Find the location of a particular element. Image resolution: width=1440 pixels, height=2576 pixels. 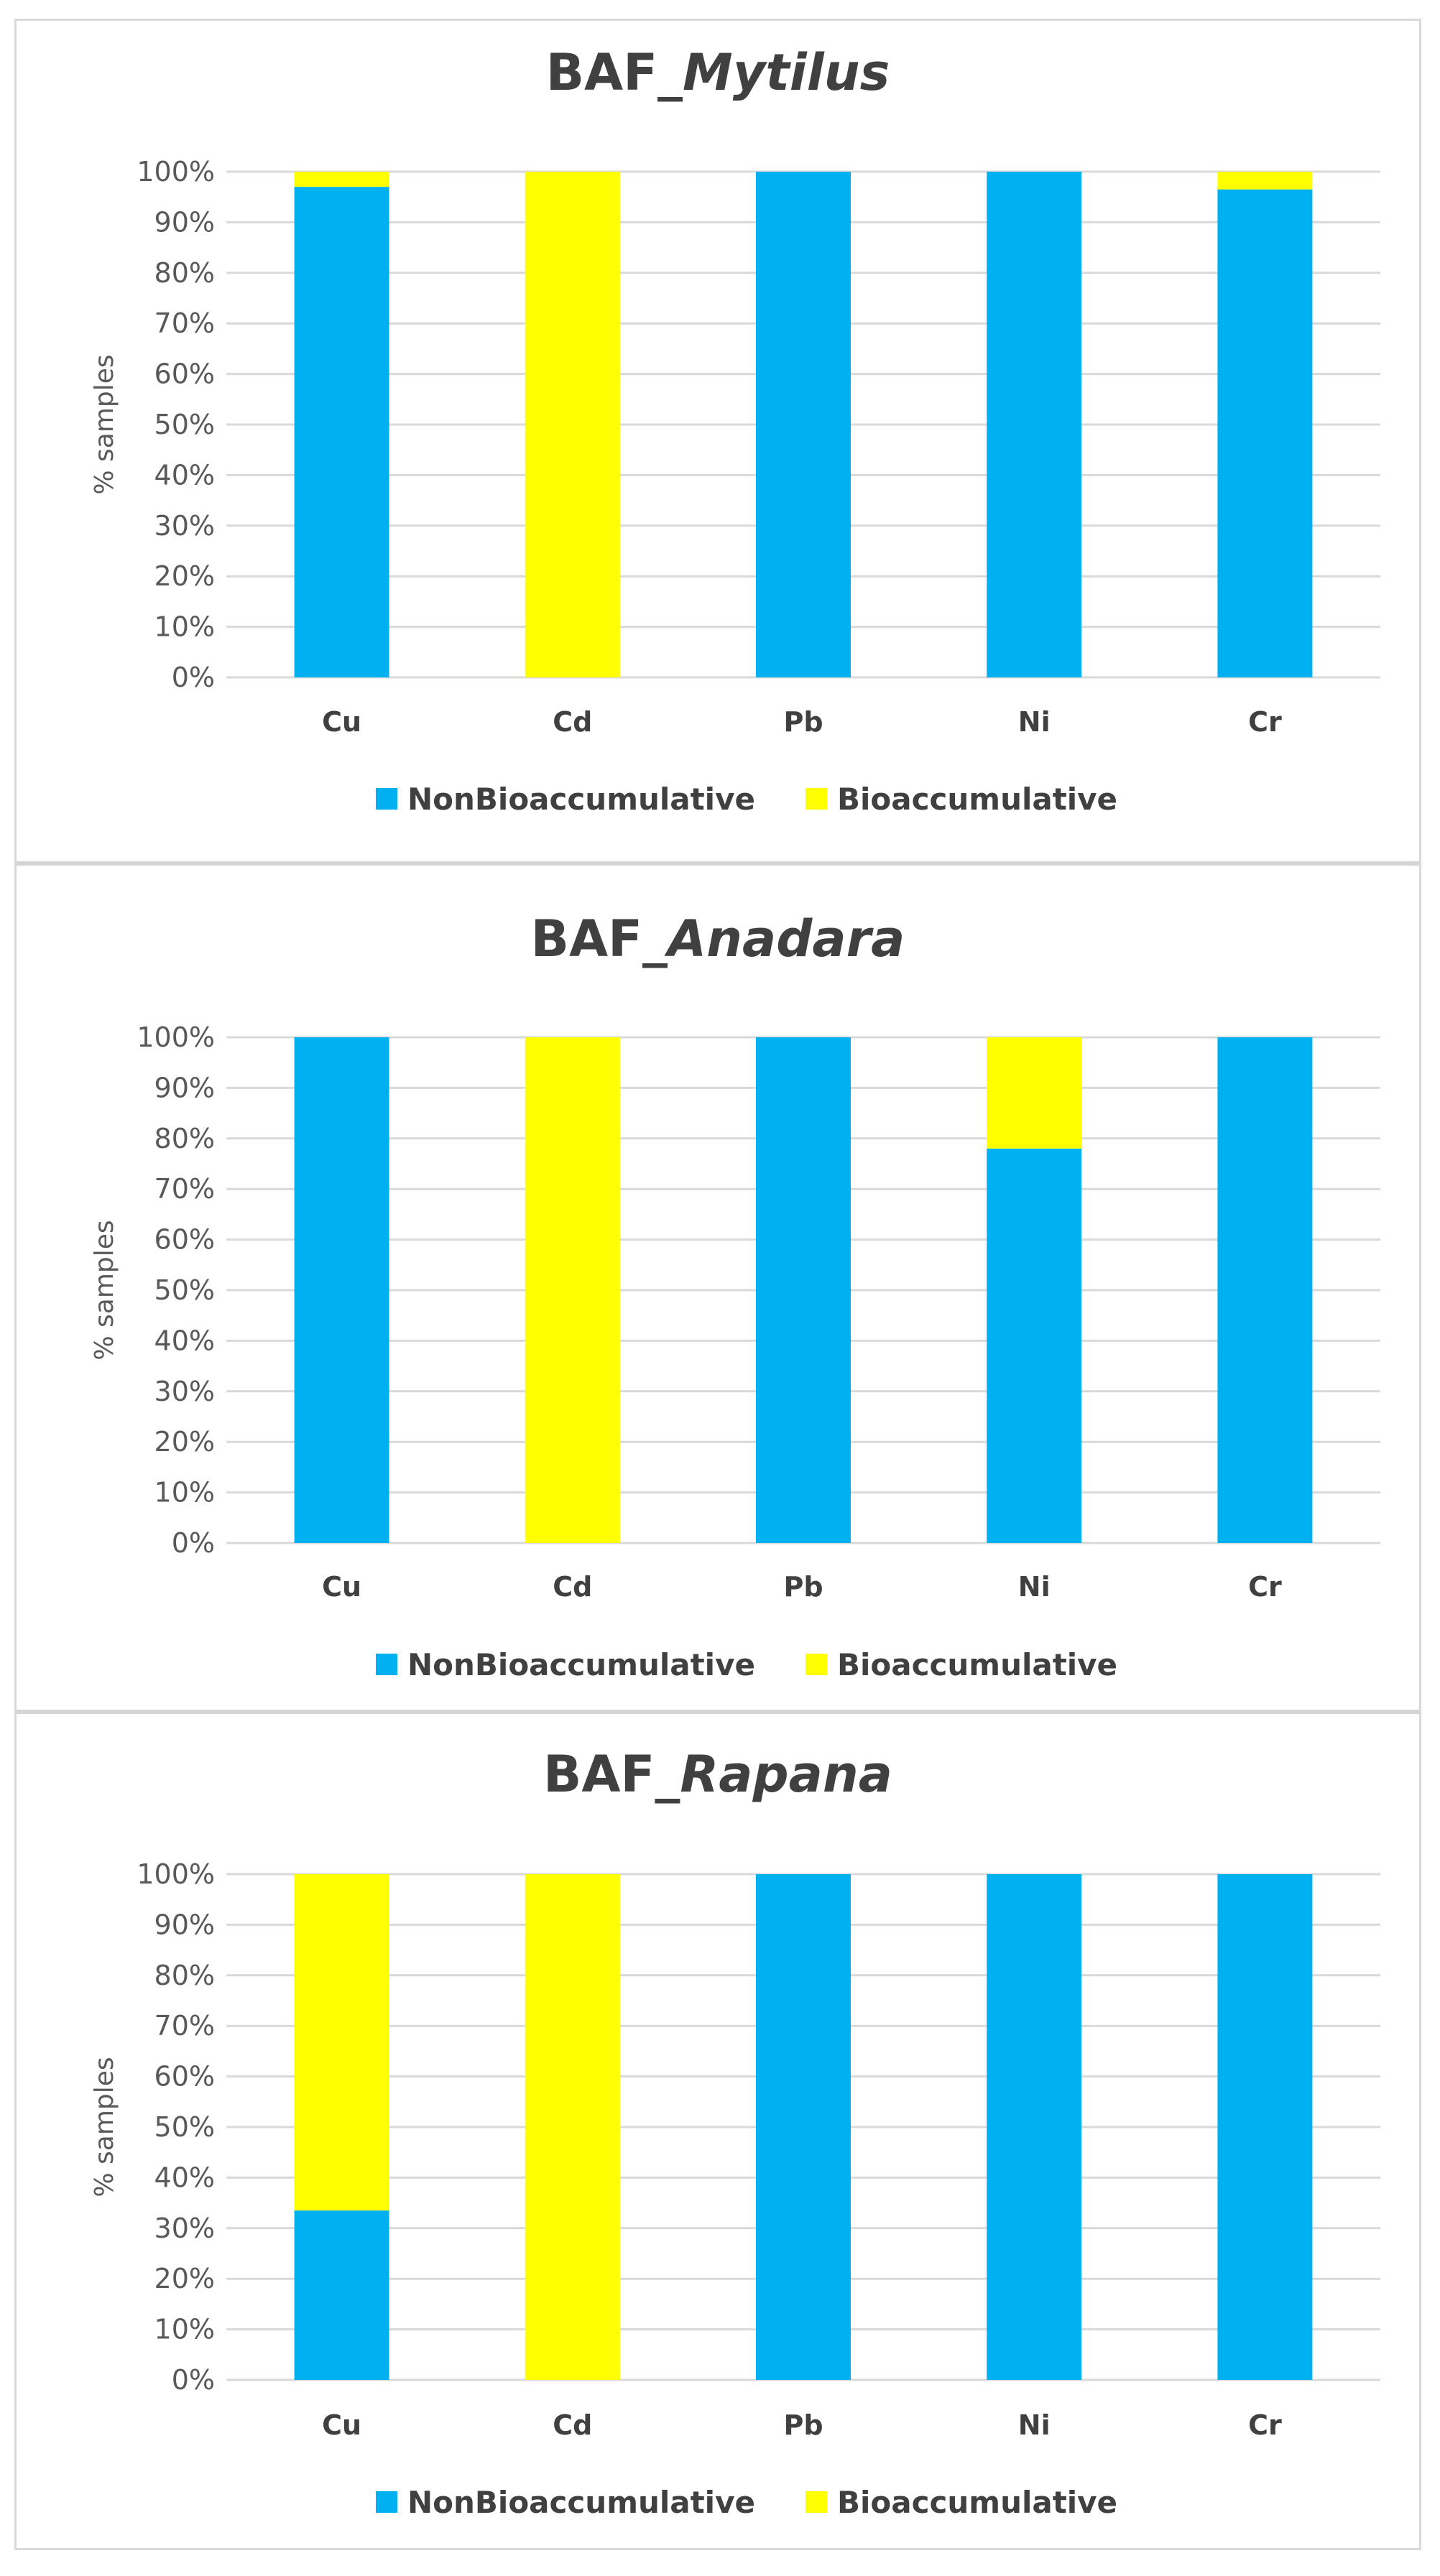

chart-title: BAF_Anadara is located at coordinates (718, 938).